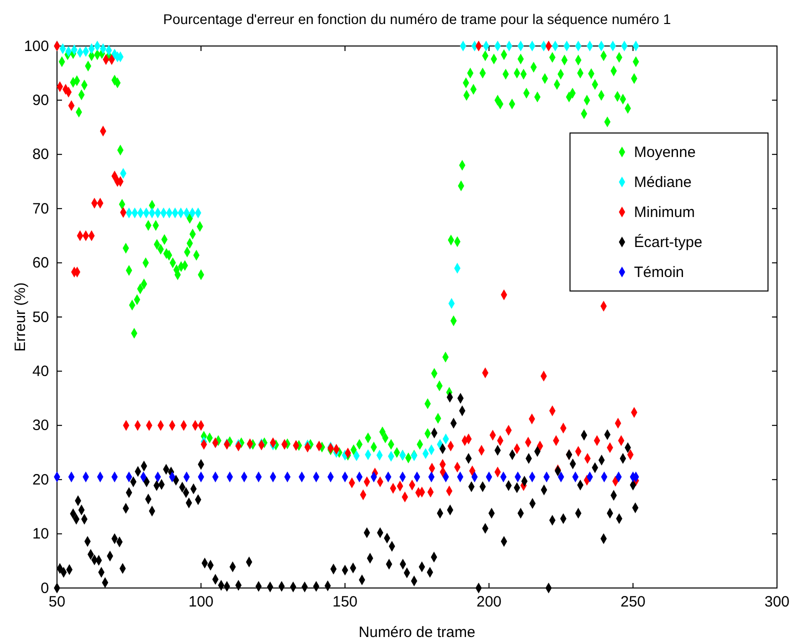  What do you see at coordinates (417, 632) in the screenshot?
I see `x-axis-title: Numéro de trame` at bounding box center [417, 632].